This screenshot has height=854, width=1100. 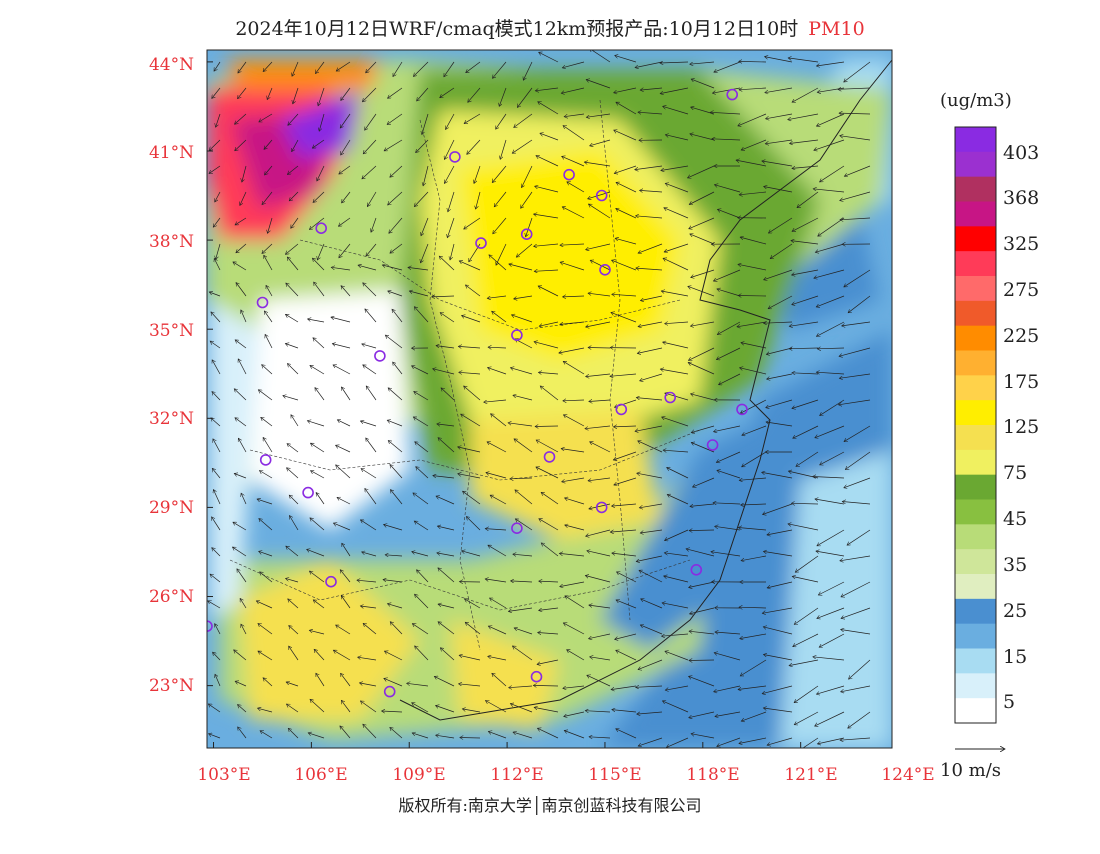 What do you see at coordinates (161, 65) in the screenshot?
I see `lat-label-44: 44°N` at bounding box center [161, 65].